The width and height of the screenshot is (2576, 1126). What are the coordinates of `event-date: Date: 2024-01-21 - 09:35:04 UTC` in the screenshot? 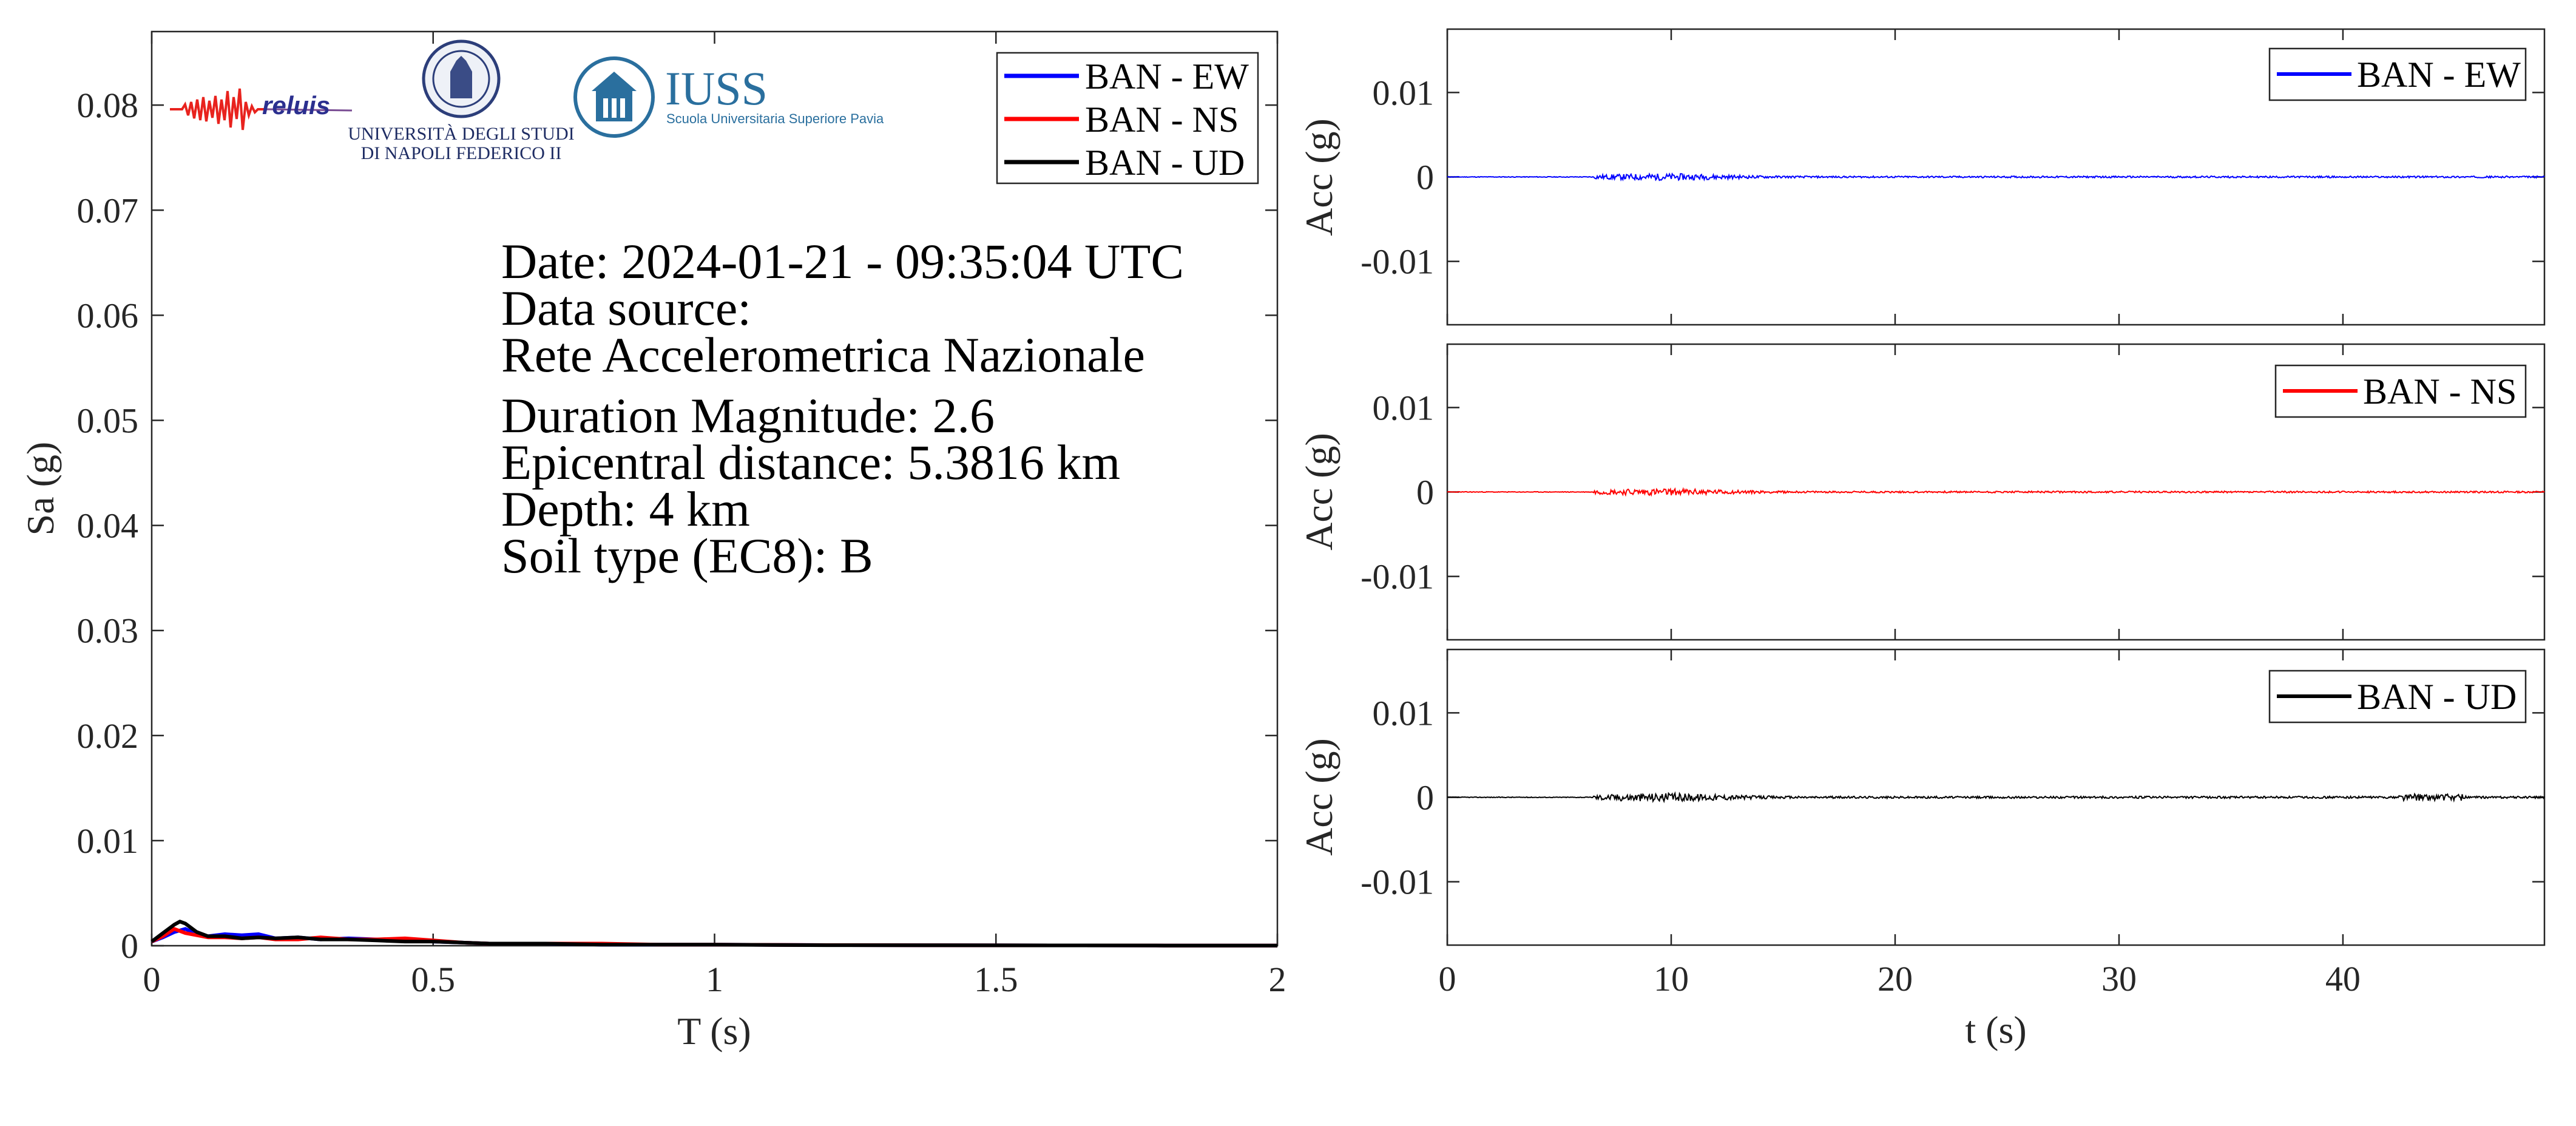 It's located at (842, 261).